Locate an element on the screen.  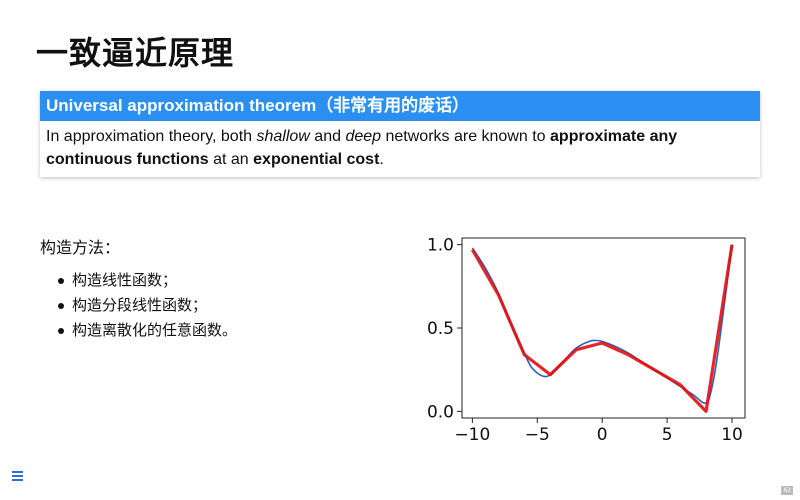
methods-list: 构造线性函数； 构造分段线性函数； 构造离散化的任意函数。 is located at coordinates (146, 305).